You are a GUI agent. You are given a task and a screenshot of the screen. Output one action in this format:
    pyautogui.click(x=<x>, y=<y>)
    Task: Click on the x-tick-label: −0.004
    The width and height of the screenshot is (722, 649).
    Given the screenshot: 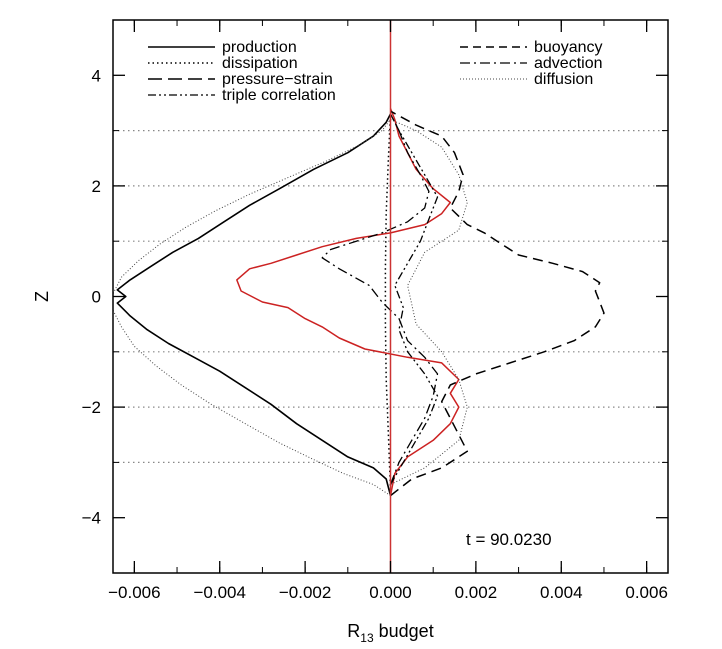 What is the action you would take?
    pyautogui.click(x=219, y=592)
    